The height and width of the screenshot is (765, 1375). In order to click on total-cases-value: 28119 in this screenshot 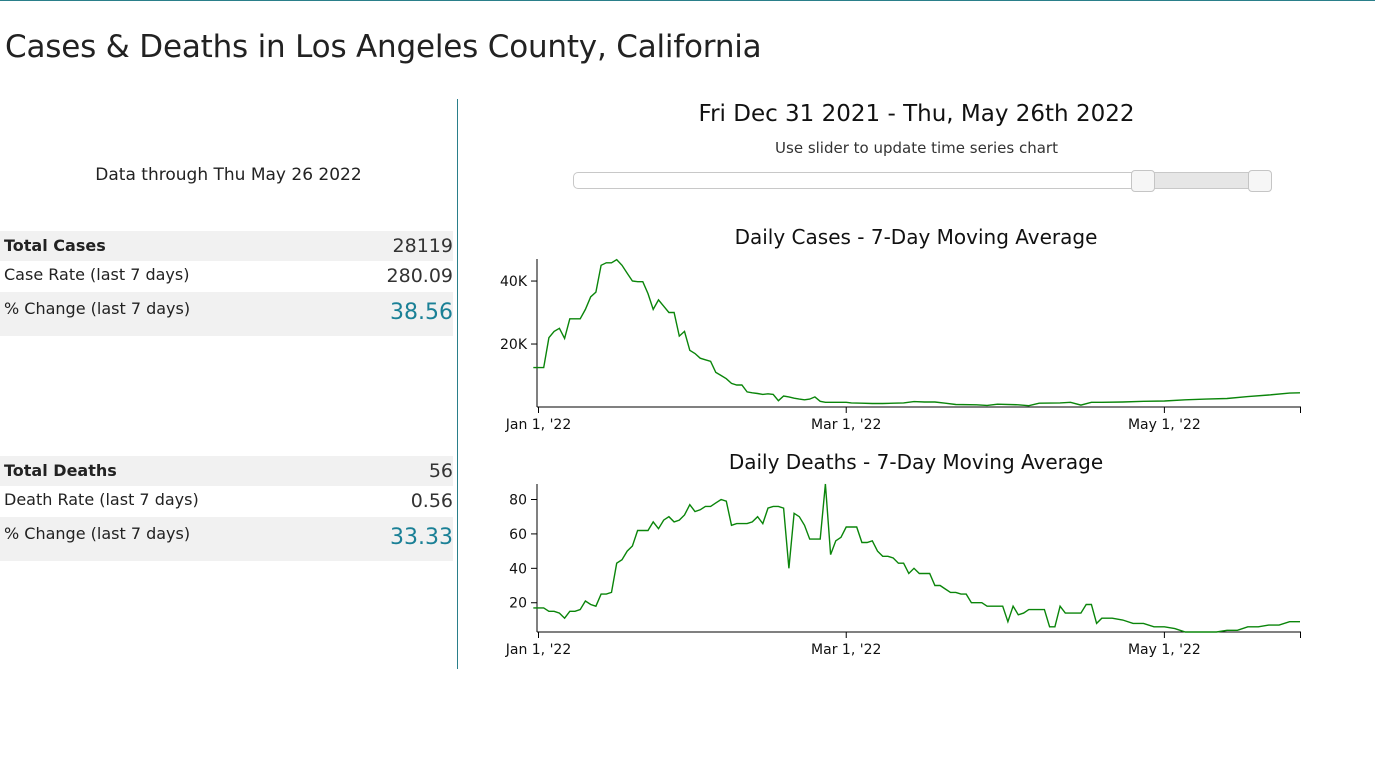, I will do `click(422, 246)`.